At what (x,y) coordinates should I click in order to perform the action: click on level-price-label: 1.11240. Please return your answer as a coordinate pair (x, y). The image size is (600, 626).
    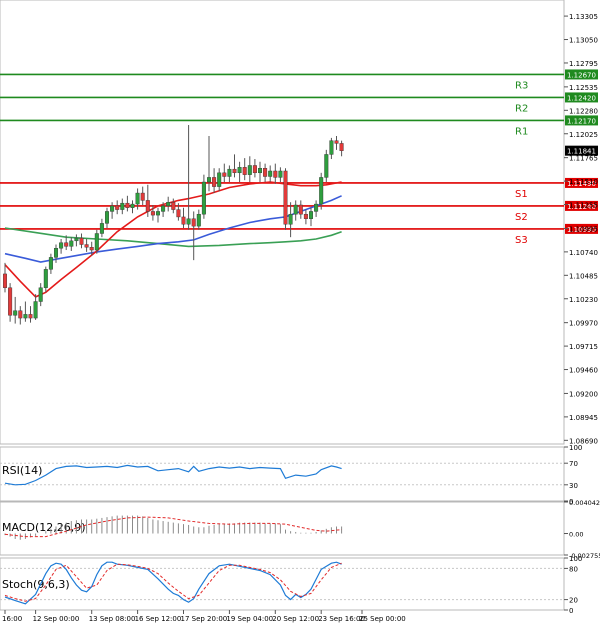
    Looking at the image, I should click on (581, 207).